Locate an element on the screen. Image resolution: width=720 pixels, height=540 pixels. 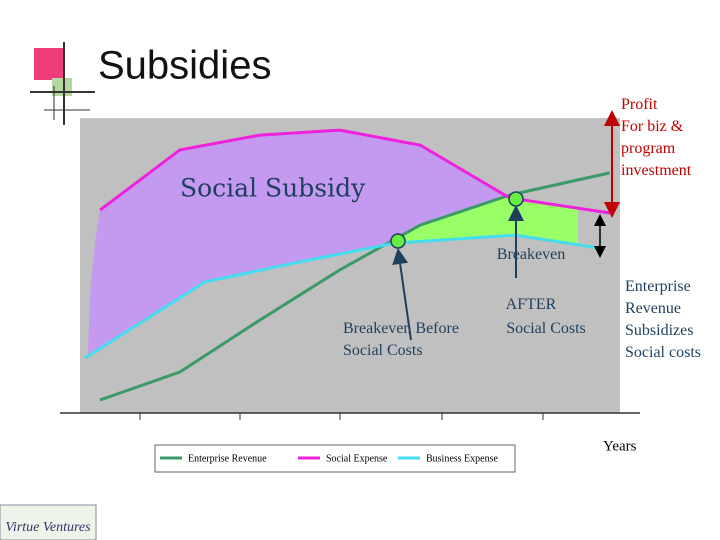
logo is located at coordinates (48, 522).